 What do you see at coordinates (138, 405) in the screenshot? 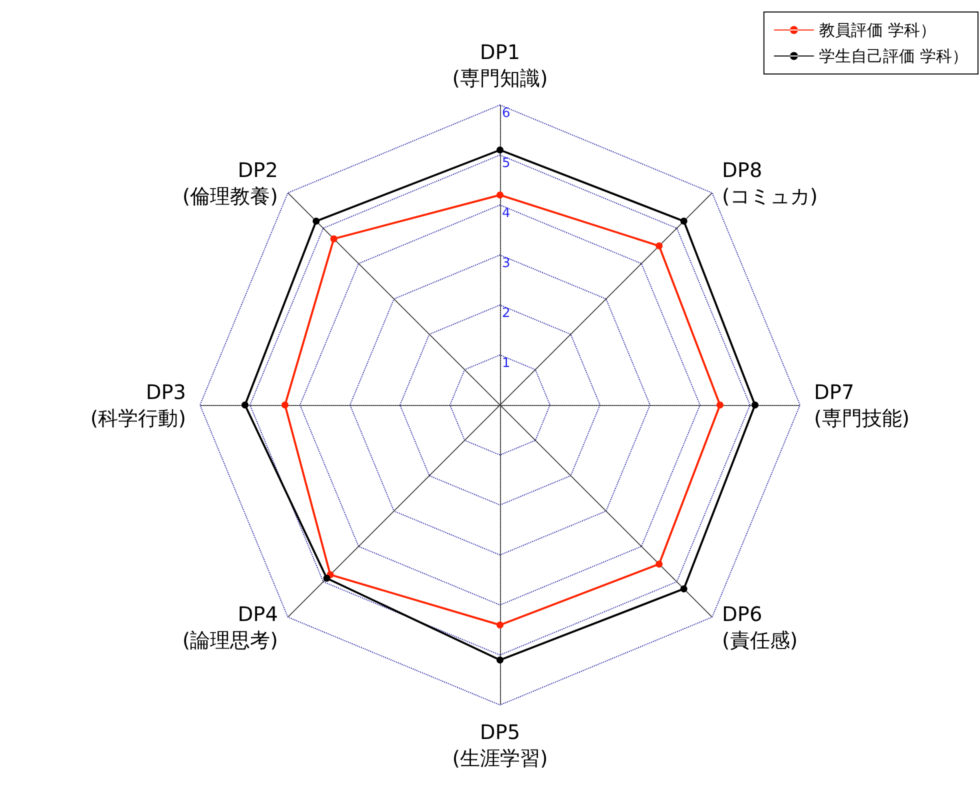
I see `spoke-label: DP3 (科学行動)` at bounding box center [138, 405].